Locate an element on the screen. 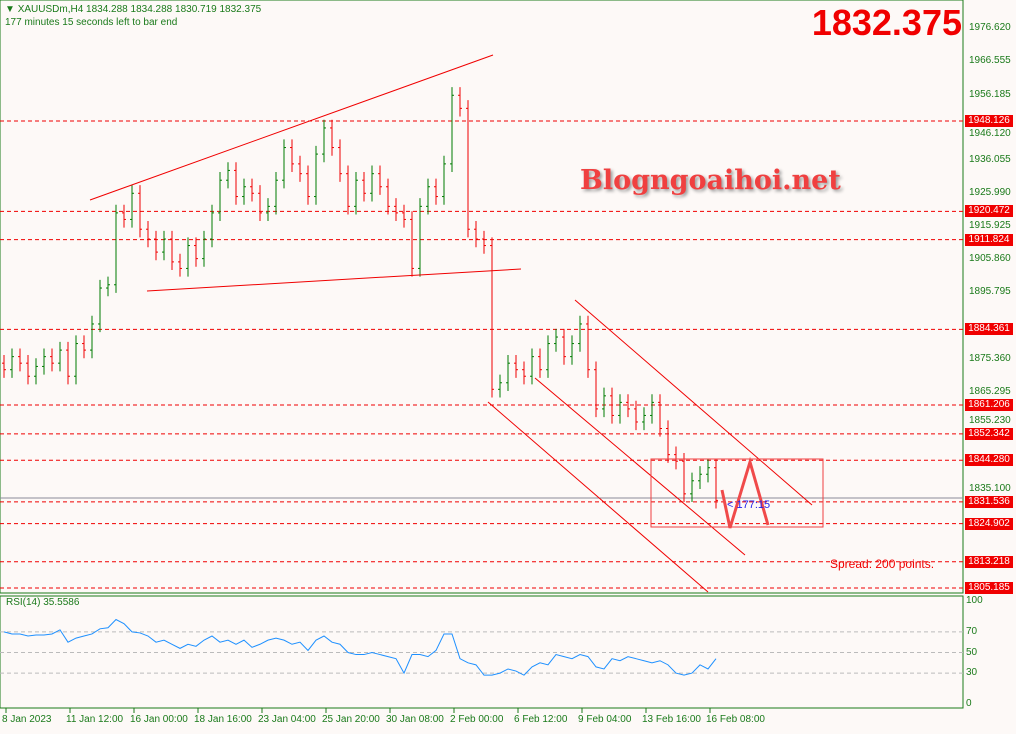 This screenshot has height=734, width=1016. y-axis-tick: 1976.620 is located at coordinates (990, 27).